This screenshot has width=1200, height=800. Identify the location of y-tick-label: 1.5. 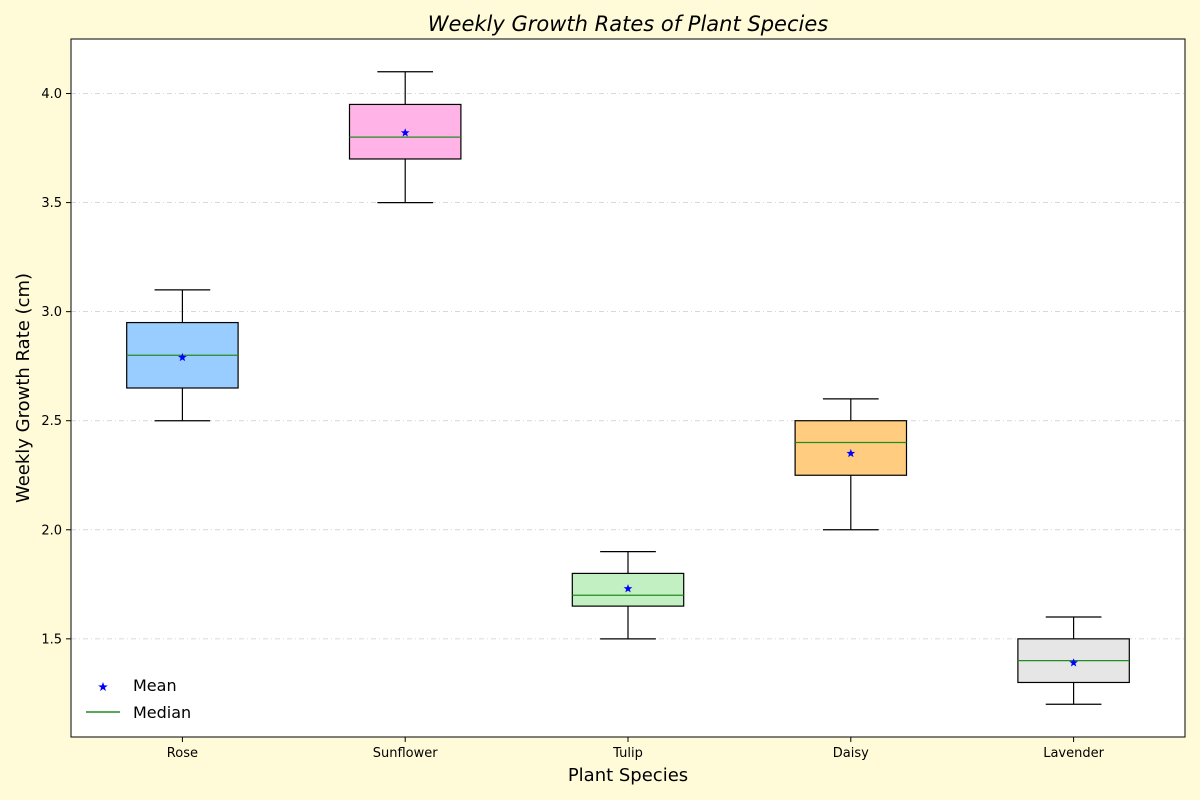
(51, 639).